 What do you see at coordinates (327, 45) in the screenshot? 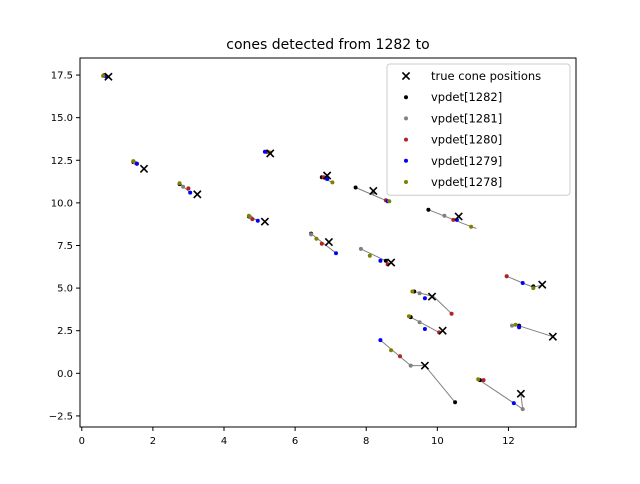
I see `chart-title: cones detected from 1282 to` at bounding box center [327, 45].